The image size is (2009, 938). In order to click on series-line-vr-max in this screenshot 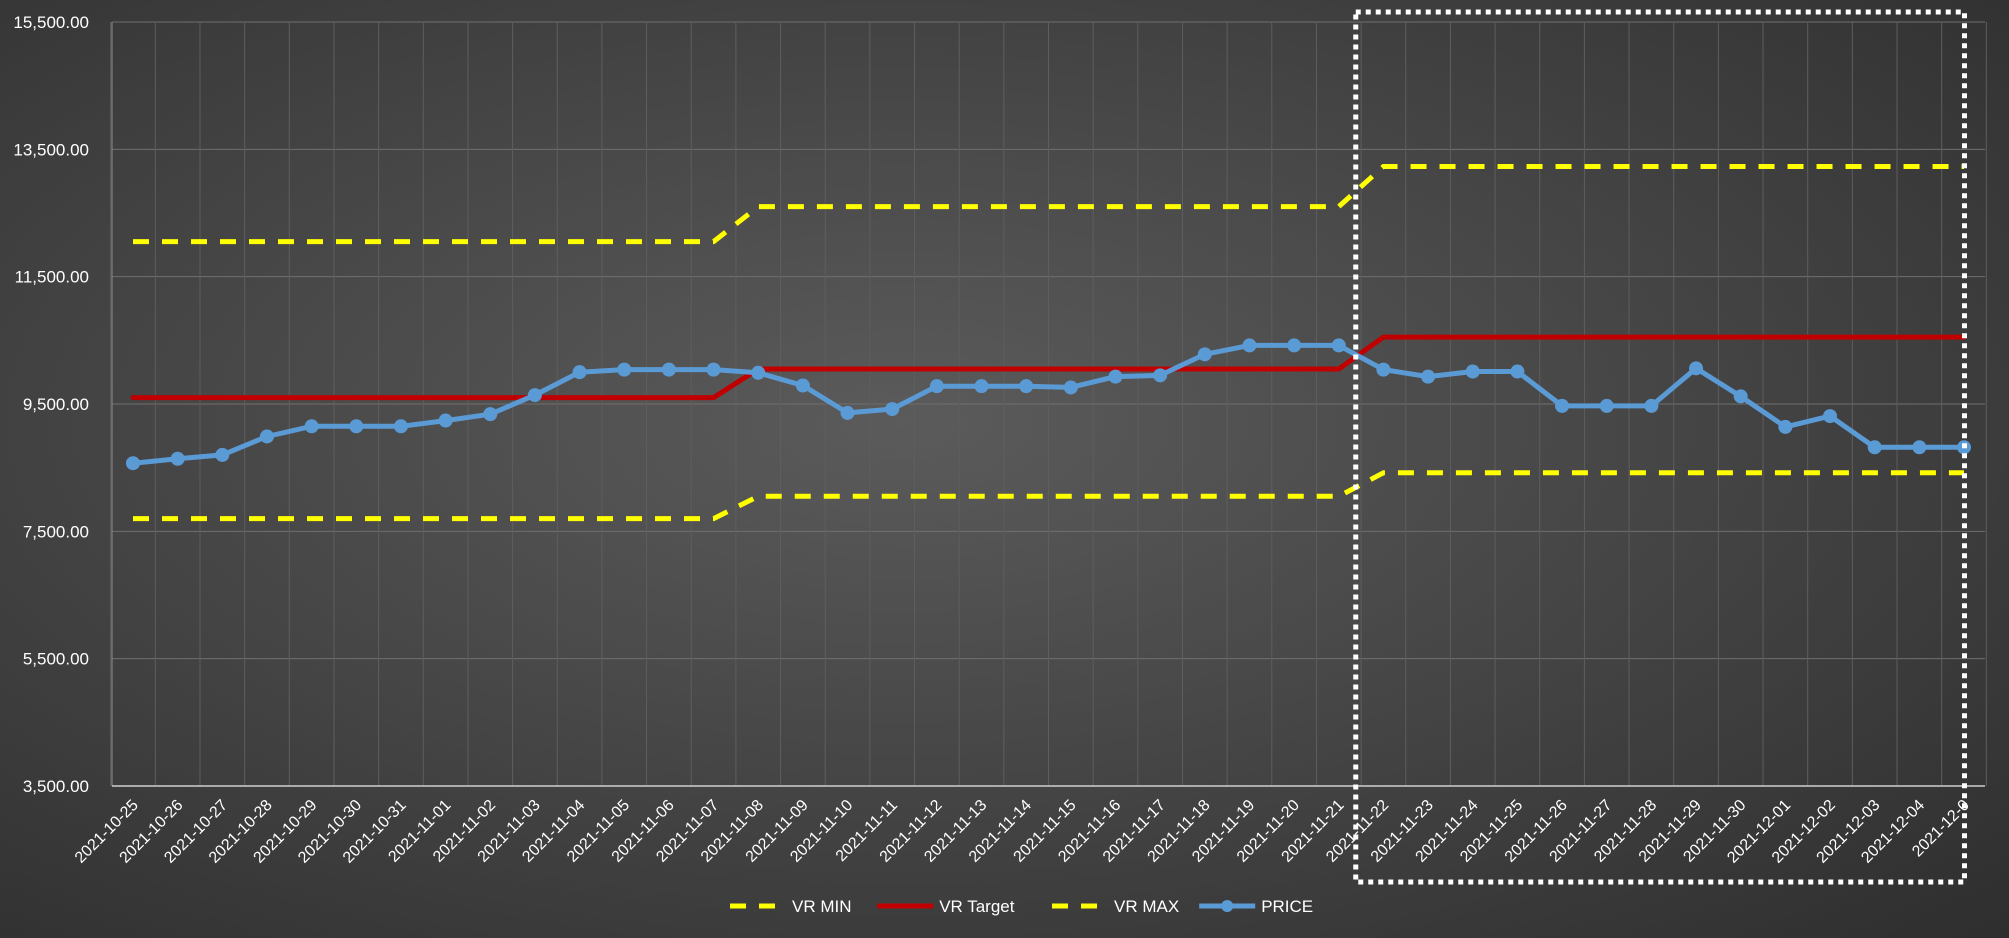, I will do `click(1048, 204)`.